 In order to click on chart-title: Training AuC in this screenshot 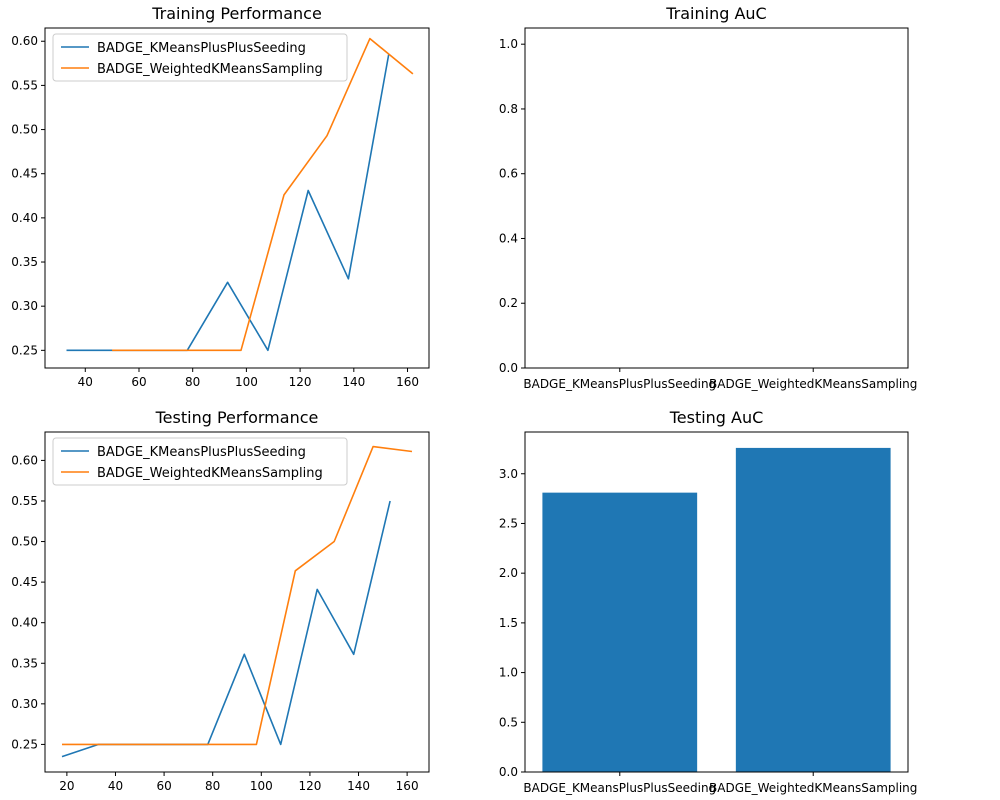, I will do `click(715, 13)`.